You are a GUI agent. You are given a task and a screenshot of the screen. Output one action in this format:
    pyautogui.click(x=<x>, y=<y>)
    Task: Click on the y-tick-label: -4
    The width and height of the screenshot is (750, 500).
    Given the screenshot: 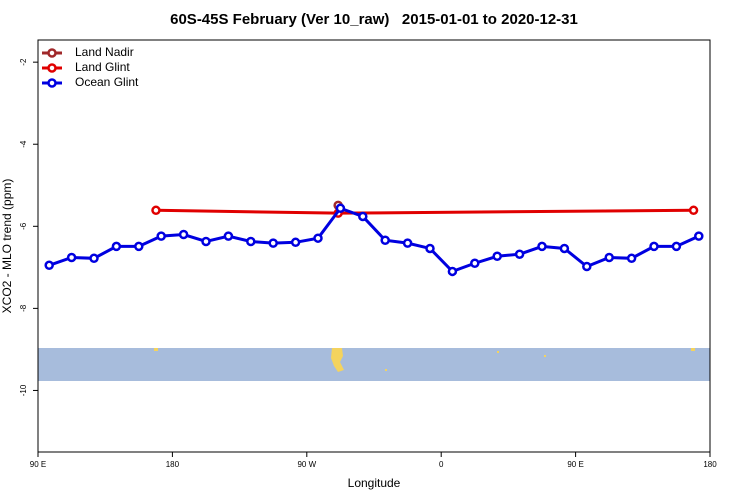 What is the action you would take?
    pyautogui.click(x=23, y=144)
    